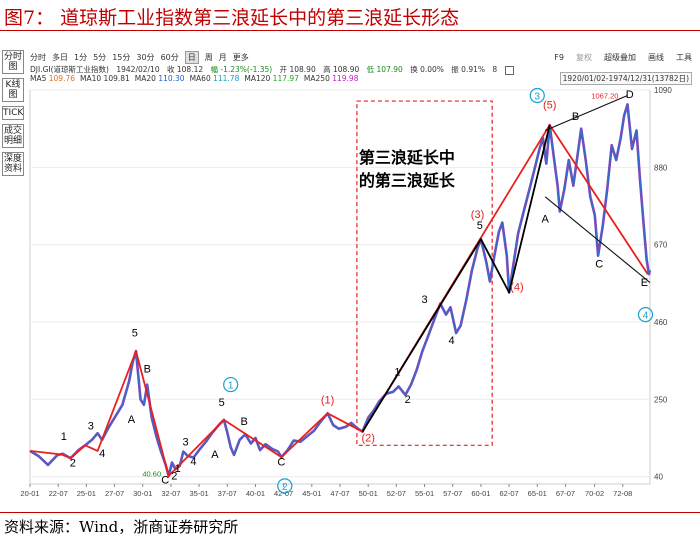  Describe the element at coordinates (38, 57) in the screenshot. I see `period-tab: 分时` at that location.